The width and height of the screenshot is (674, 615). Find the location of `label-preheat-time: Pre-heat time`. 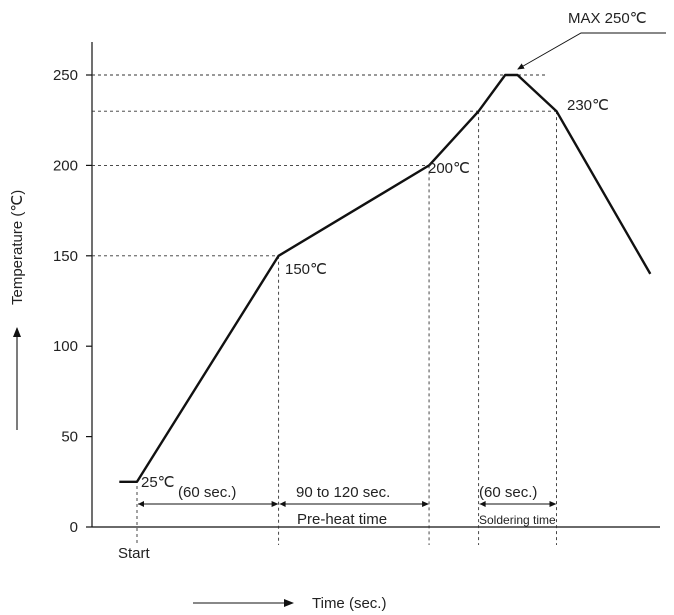

label-preheat-time: Pre-heat time is located at coordinates (342, 519).